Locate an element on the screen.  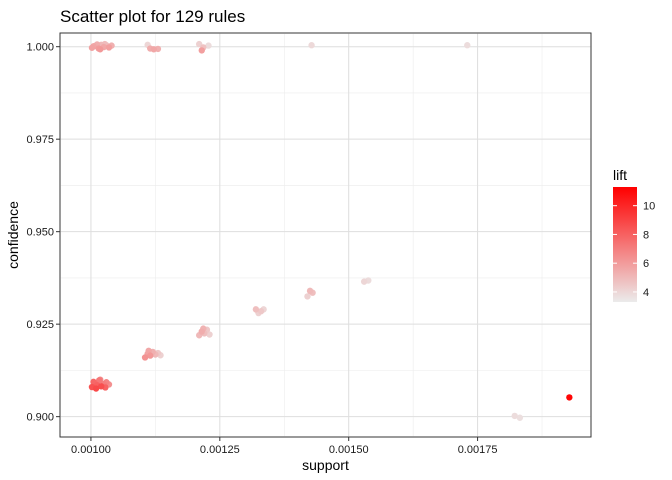
color-legend: lift 4 6 8 10 is located at coordinates (634, 234).